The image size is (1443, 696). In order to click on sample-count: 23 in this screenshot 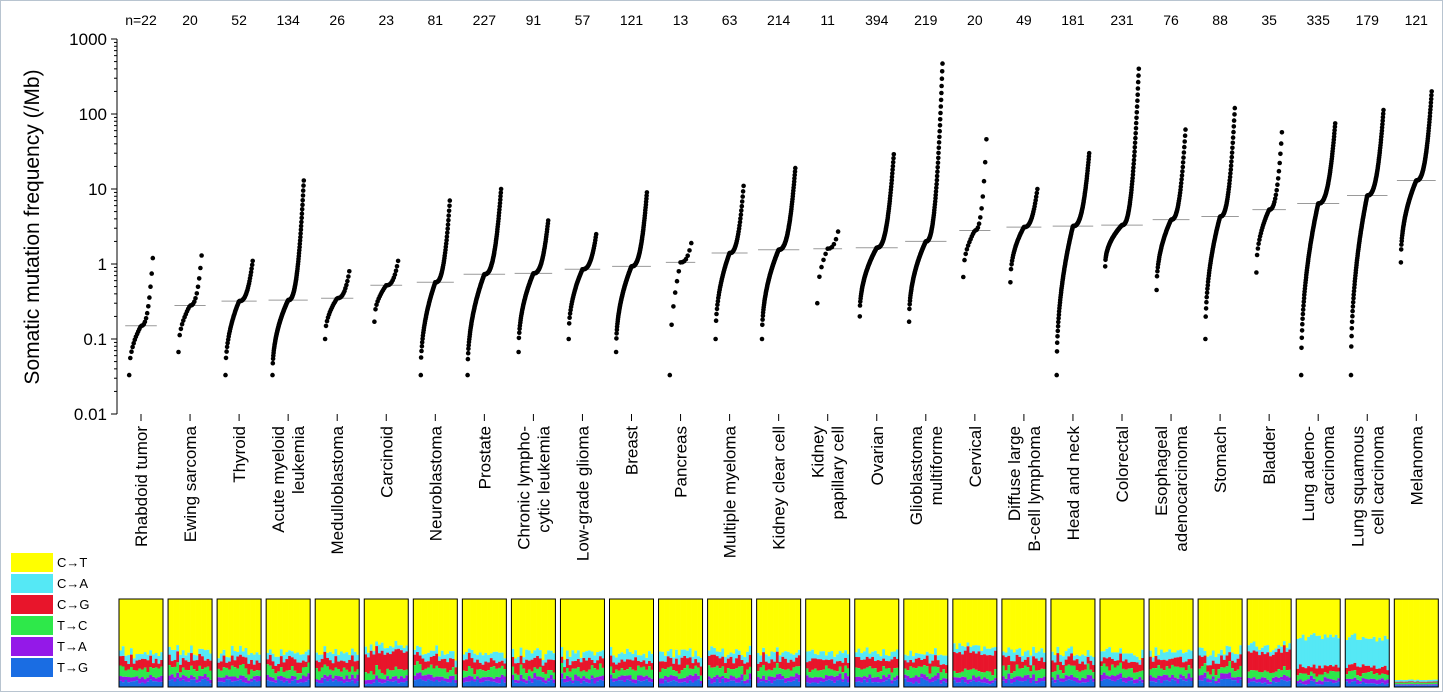, I will do `click(386, 20)`.